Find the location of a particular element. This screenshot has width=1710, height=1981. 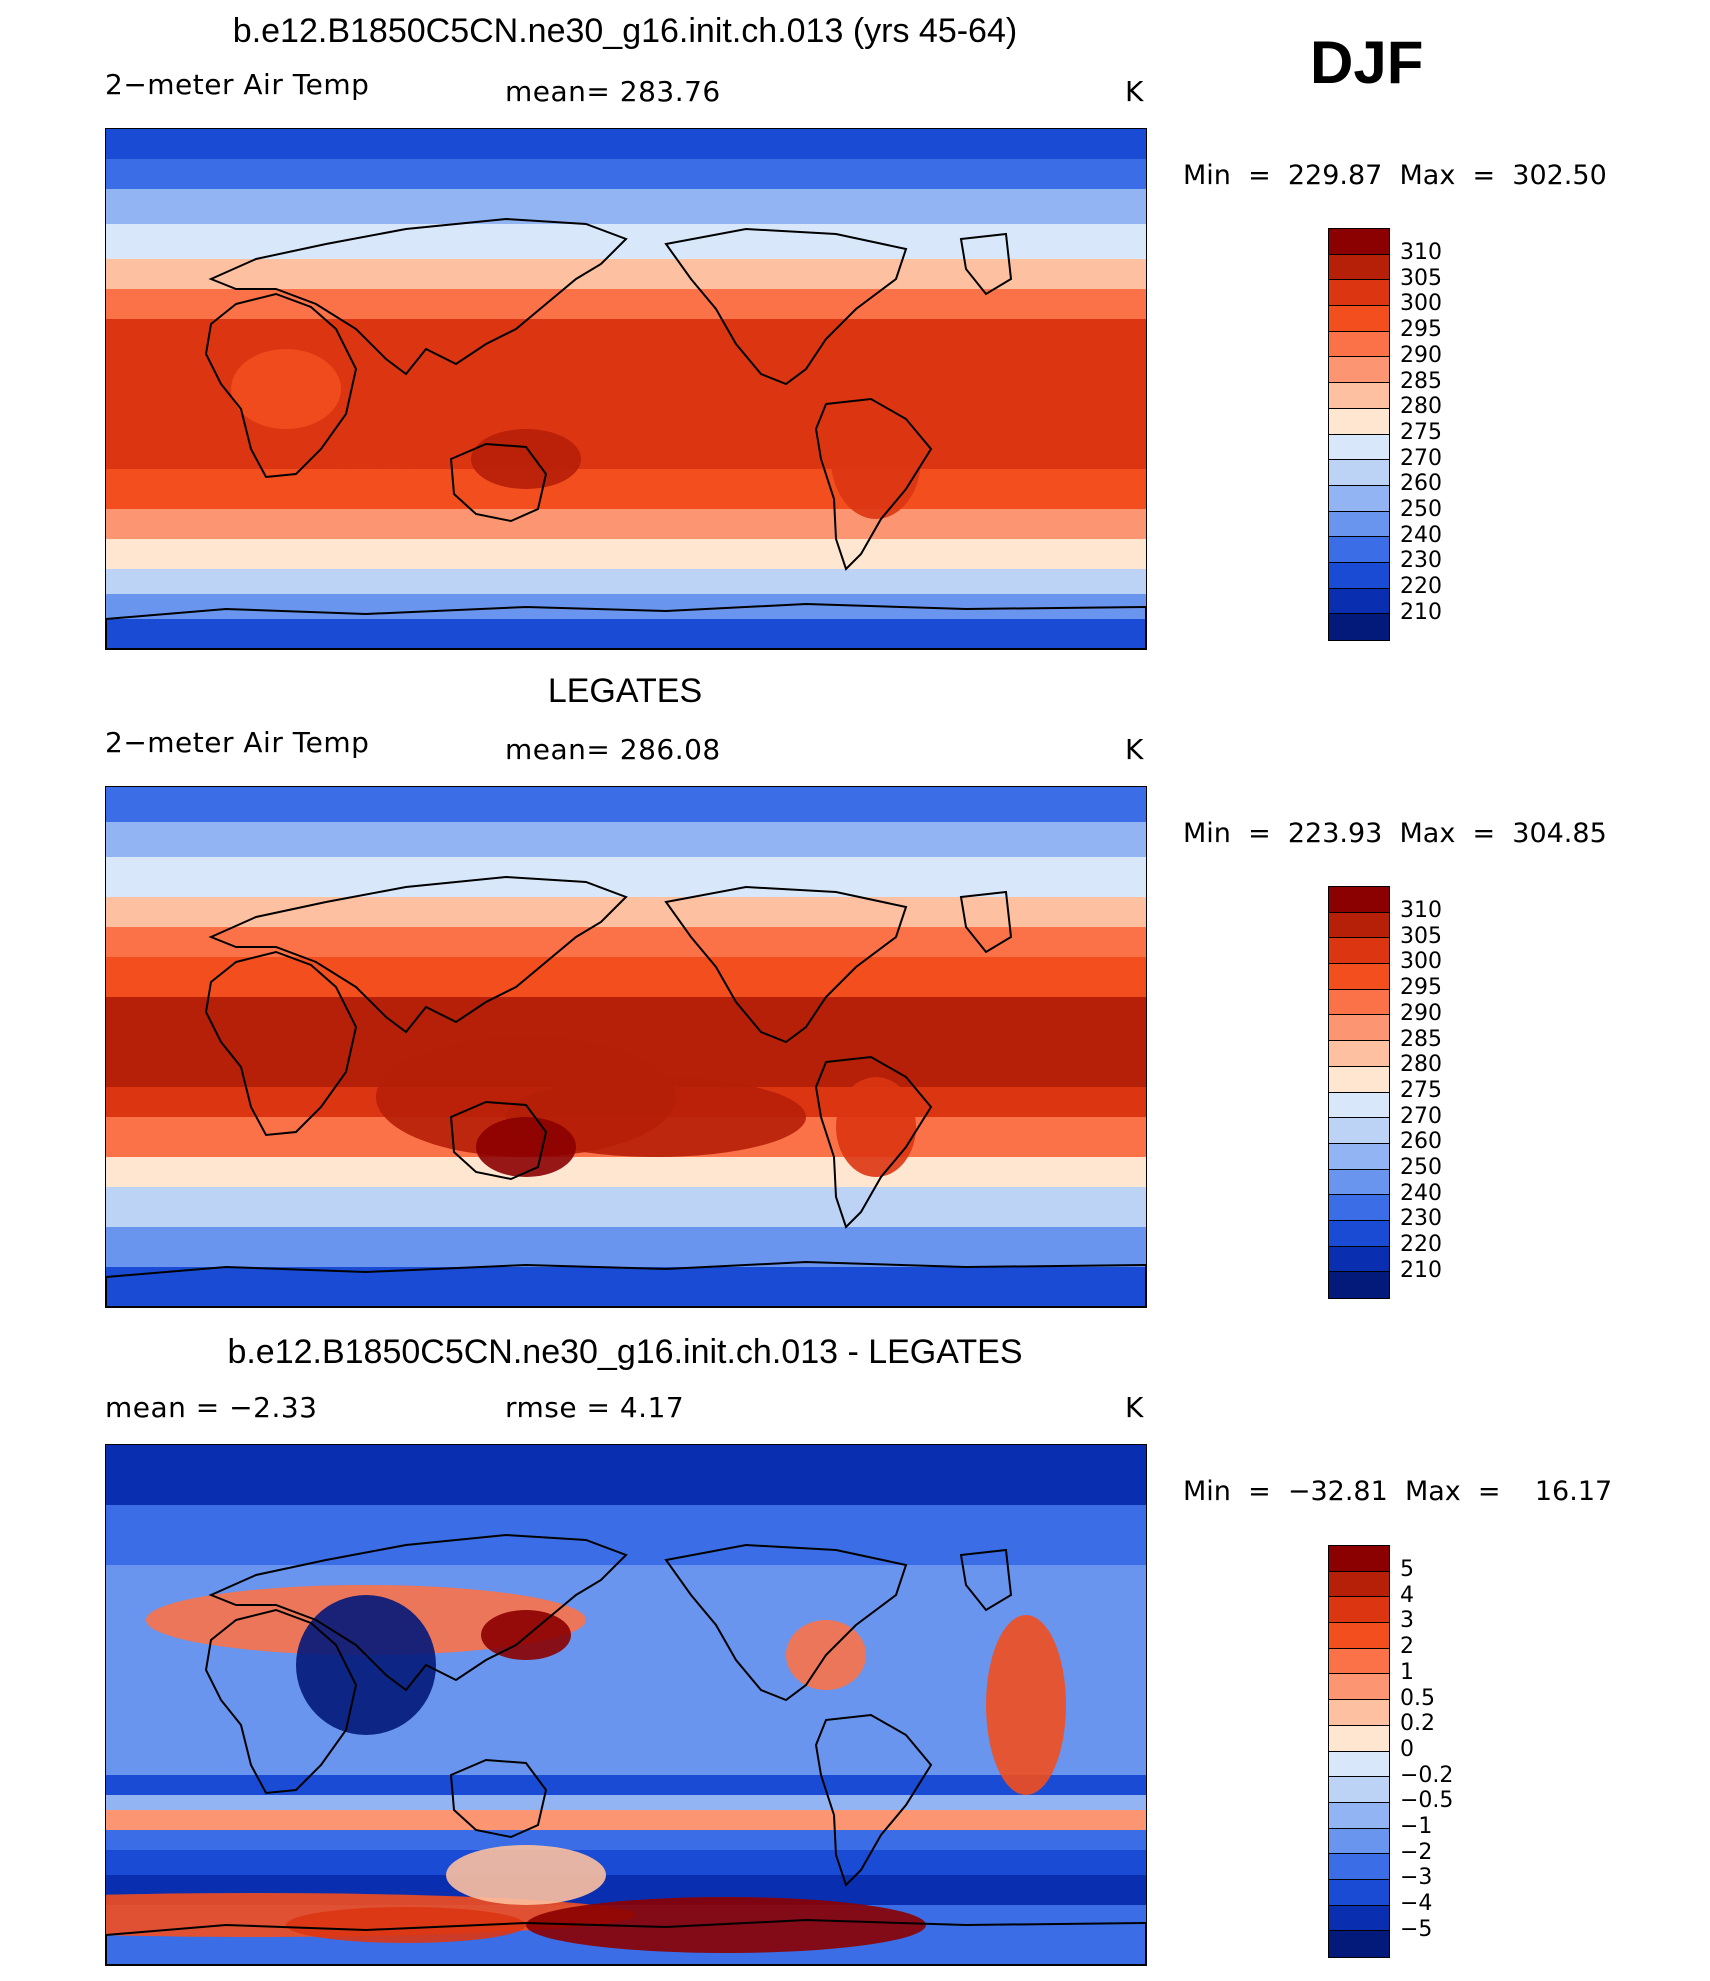

colorbar-tick-label: 275 is located at coordinates (1421, 432).